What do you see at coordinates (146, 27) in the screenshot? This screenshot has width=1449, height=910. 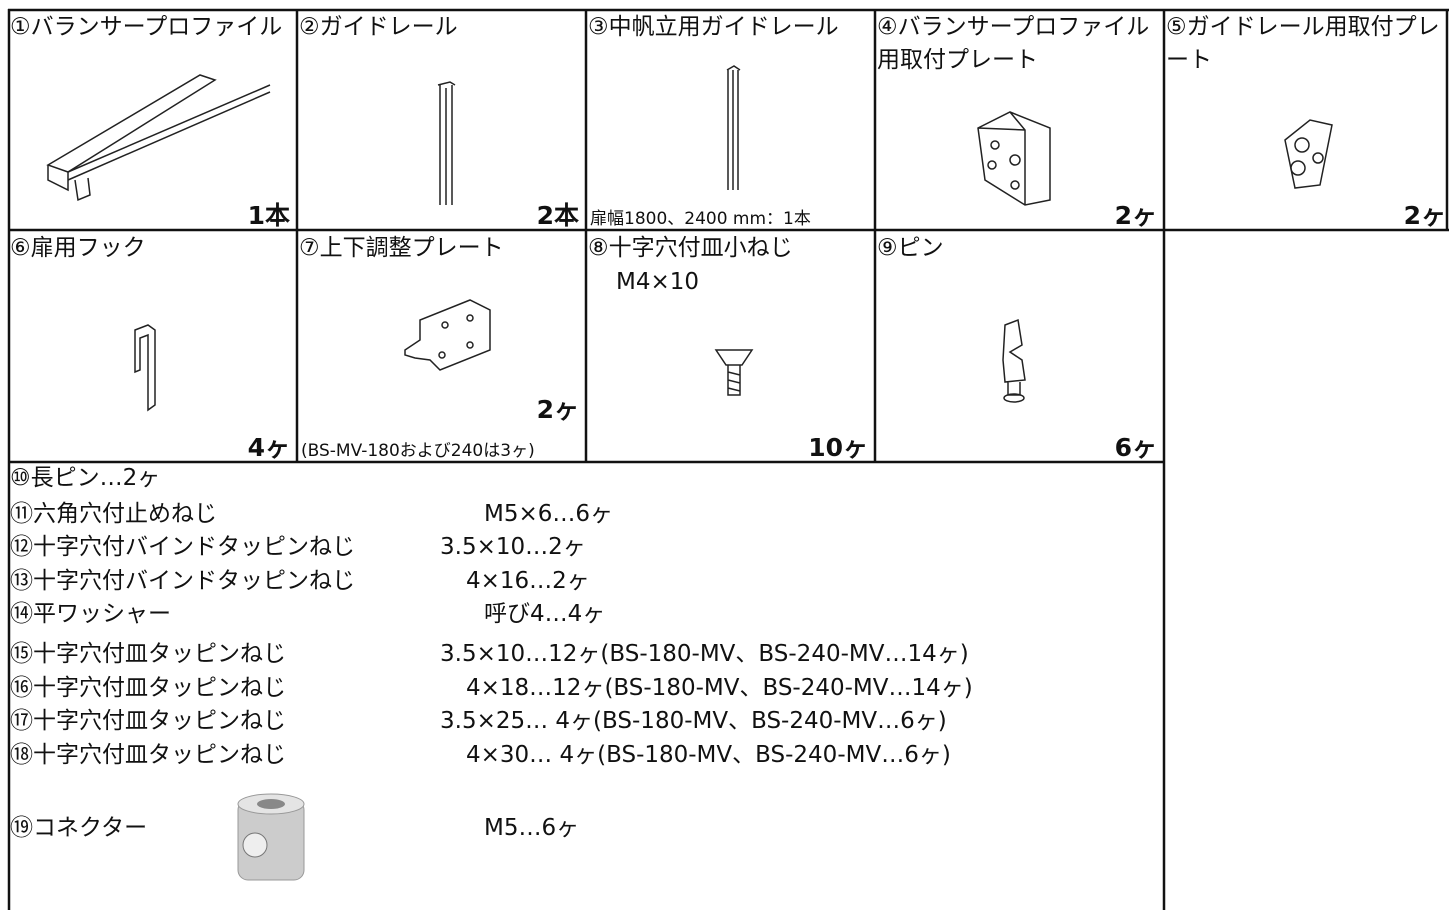 I see `cell-title: ①バランサープロファイル` at bounding box center [146, 27].